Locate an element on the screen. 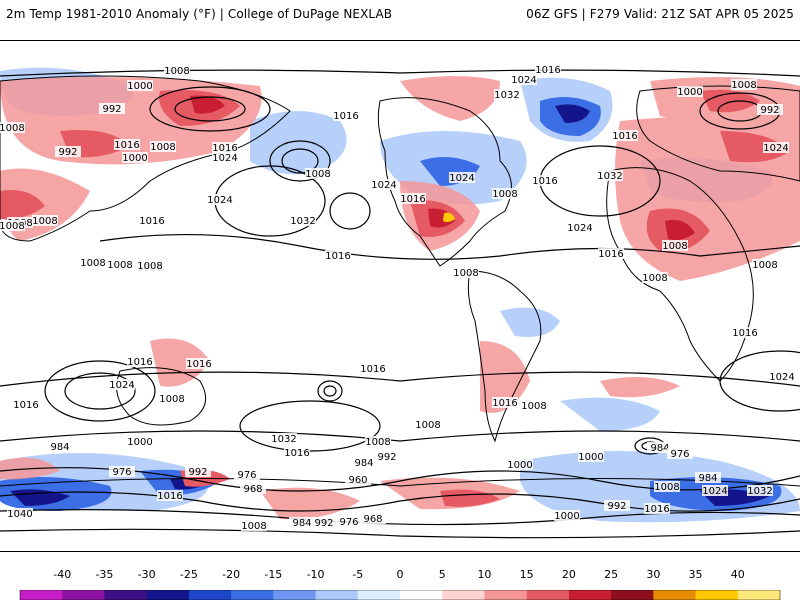 Image resolution: width=800 pixels, height=600 pixels. colorbar-tick-label: -15 is located at coordinates (273, 574).